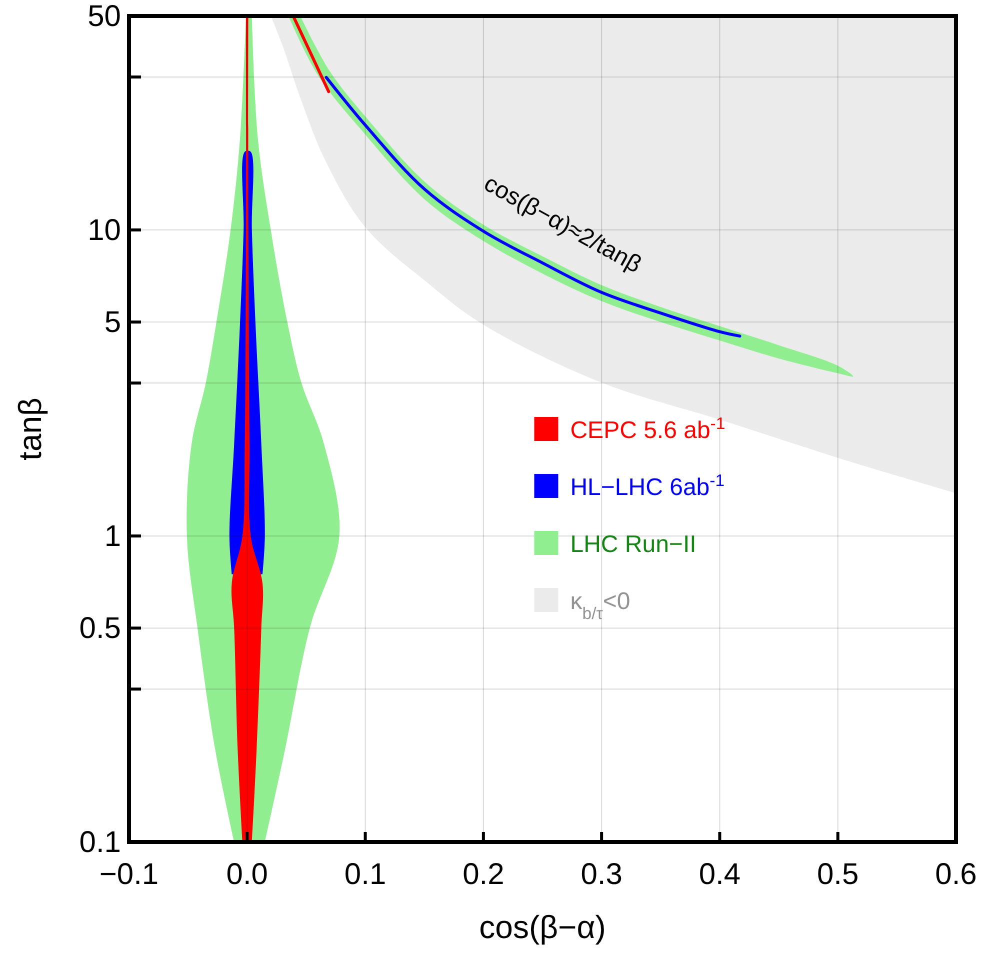  What do you see at coordinates (365, 874) in the screenshot?
I see `x-tick-label: 0.1` at bounding box center [365, 874].